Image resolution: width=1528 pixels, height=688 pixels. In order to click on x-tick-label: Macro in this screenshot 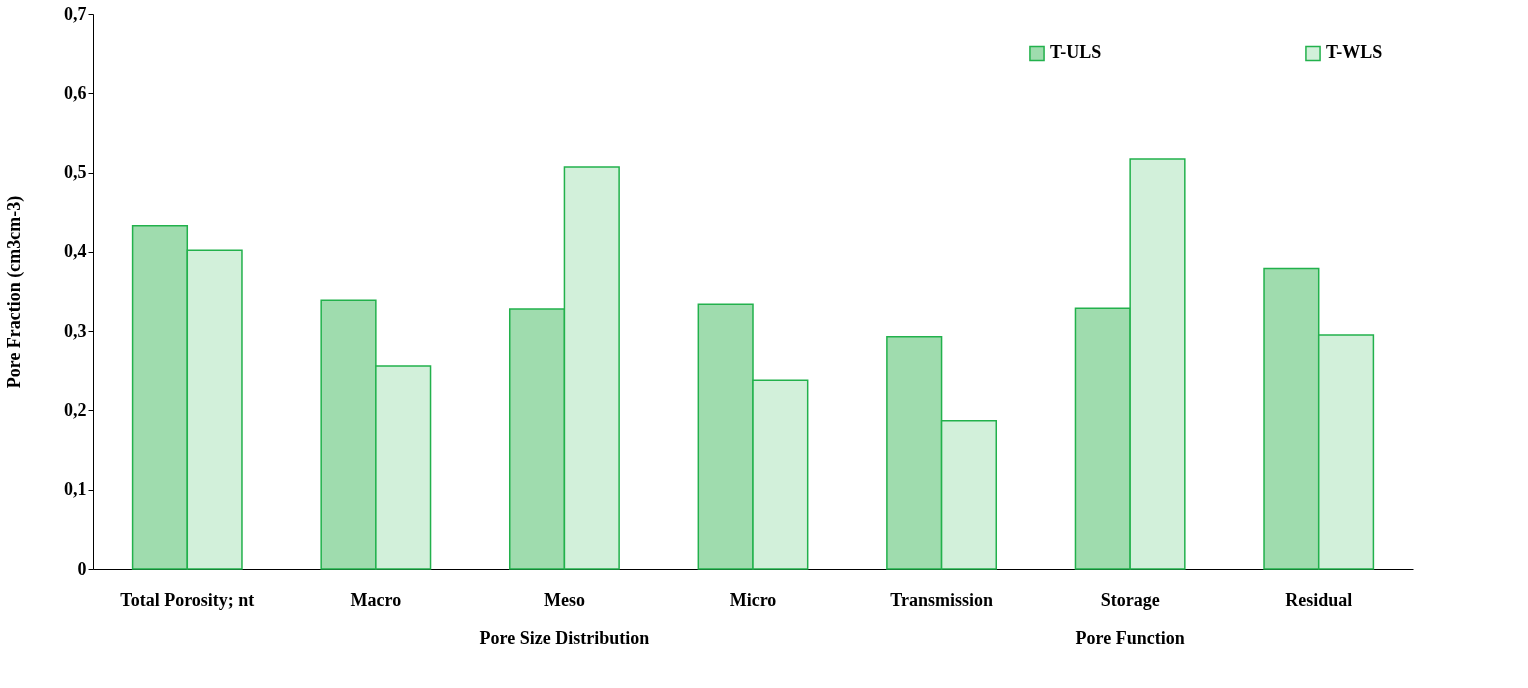, I will do `click(376, 599)`.